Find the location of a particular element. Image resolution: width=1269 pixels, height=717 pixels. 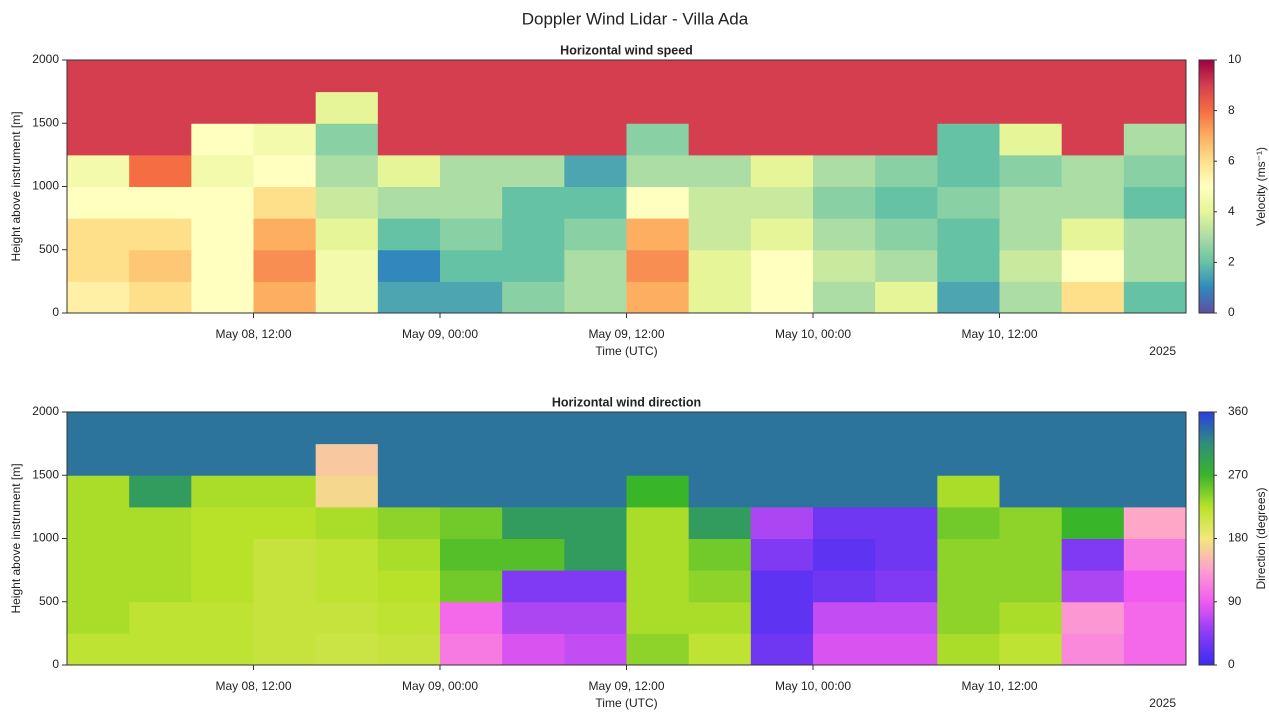

x-offset-label: 2025 is located at coordinates (1162, 351).